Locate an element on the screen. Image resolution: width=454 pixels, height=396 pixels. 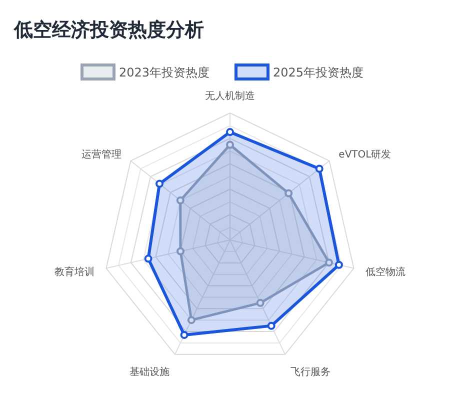
spoke-label: 低空物流 is located at coordinates (386, 272).